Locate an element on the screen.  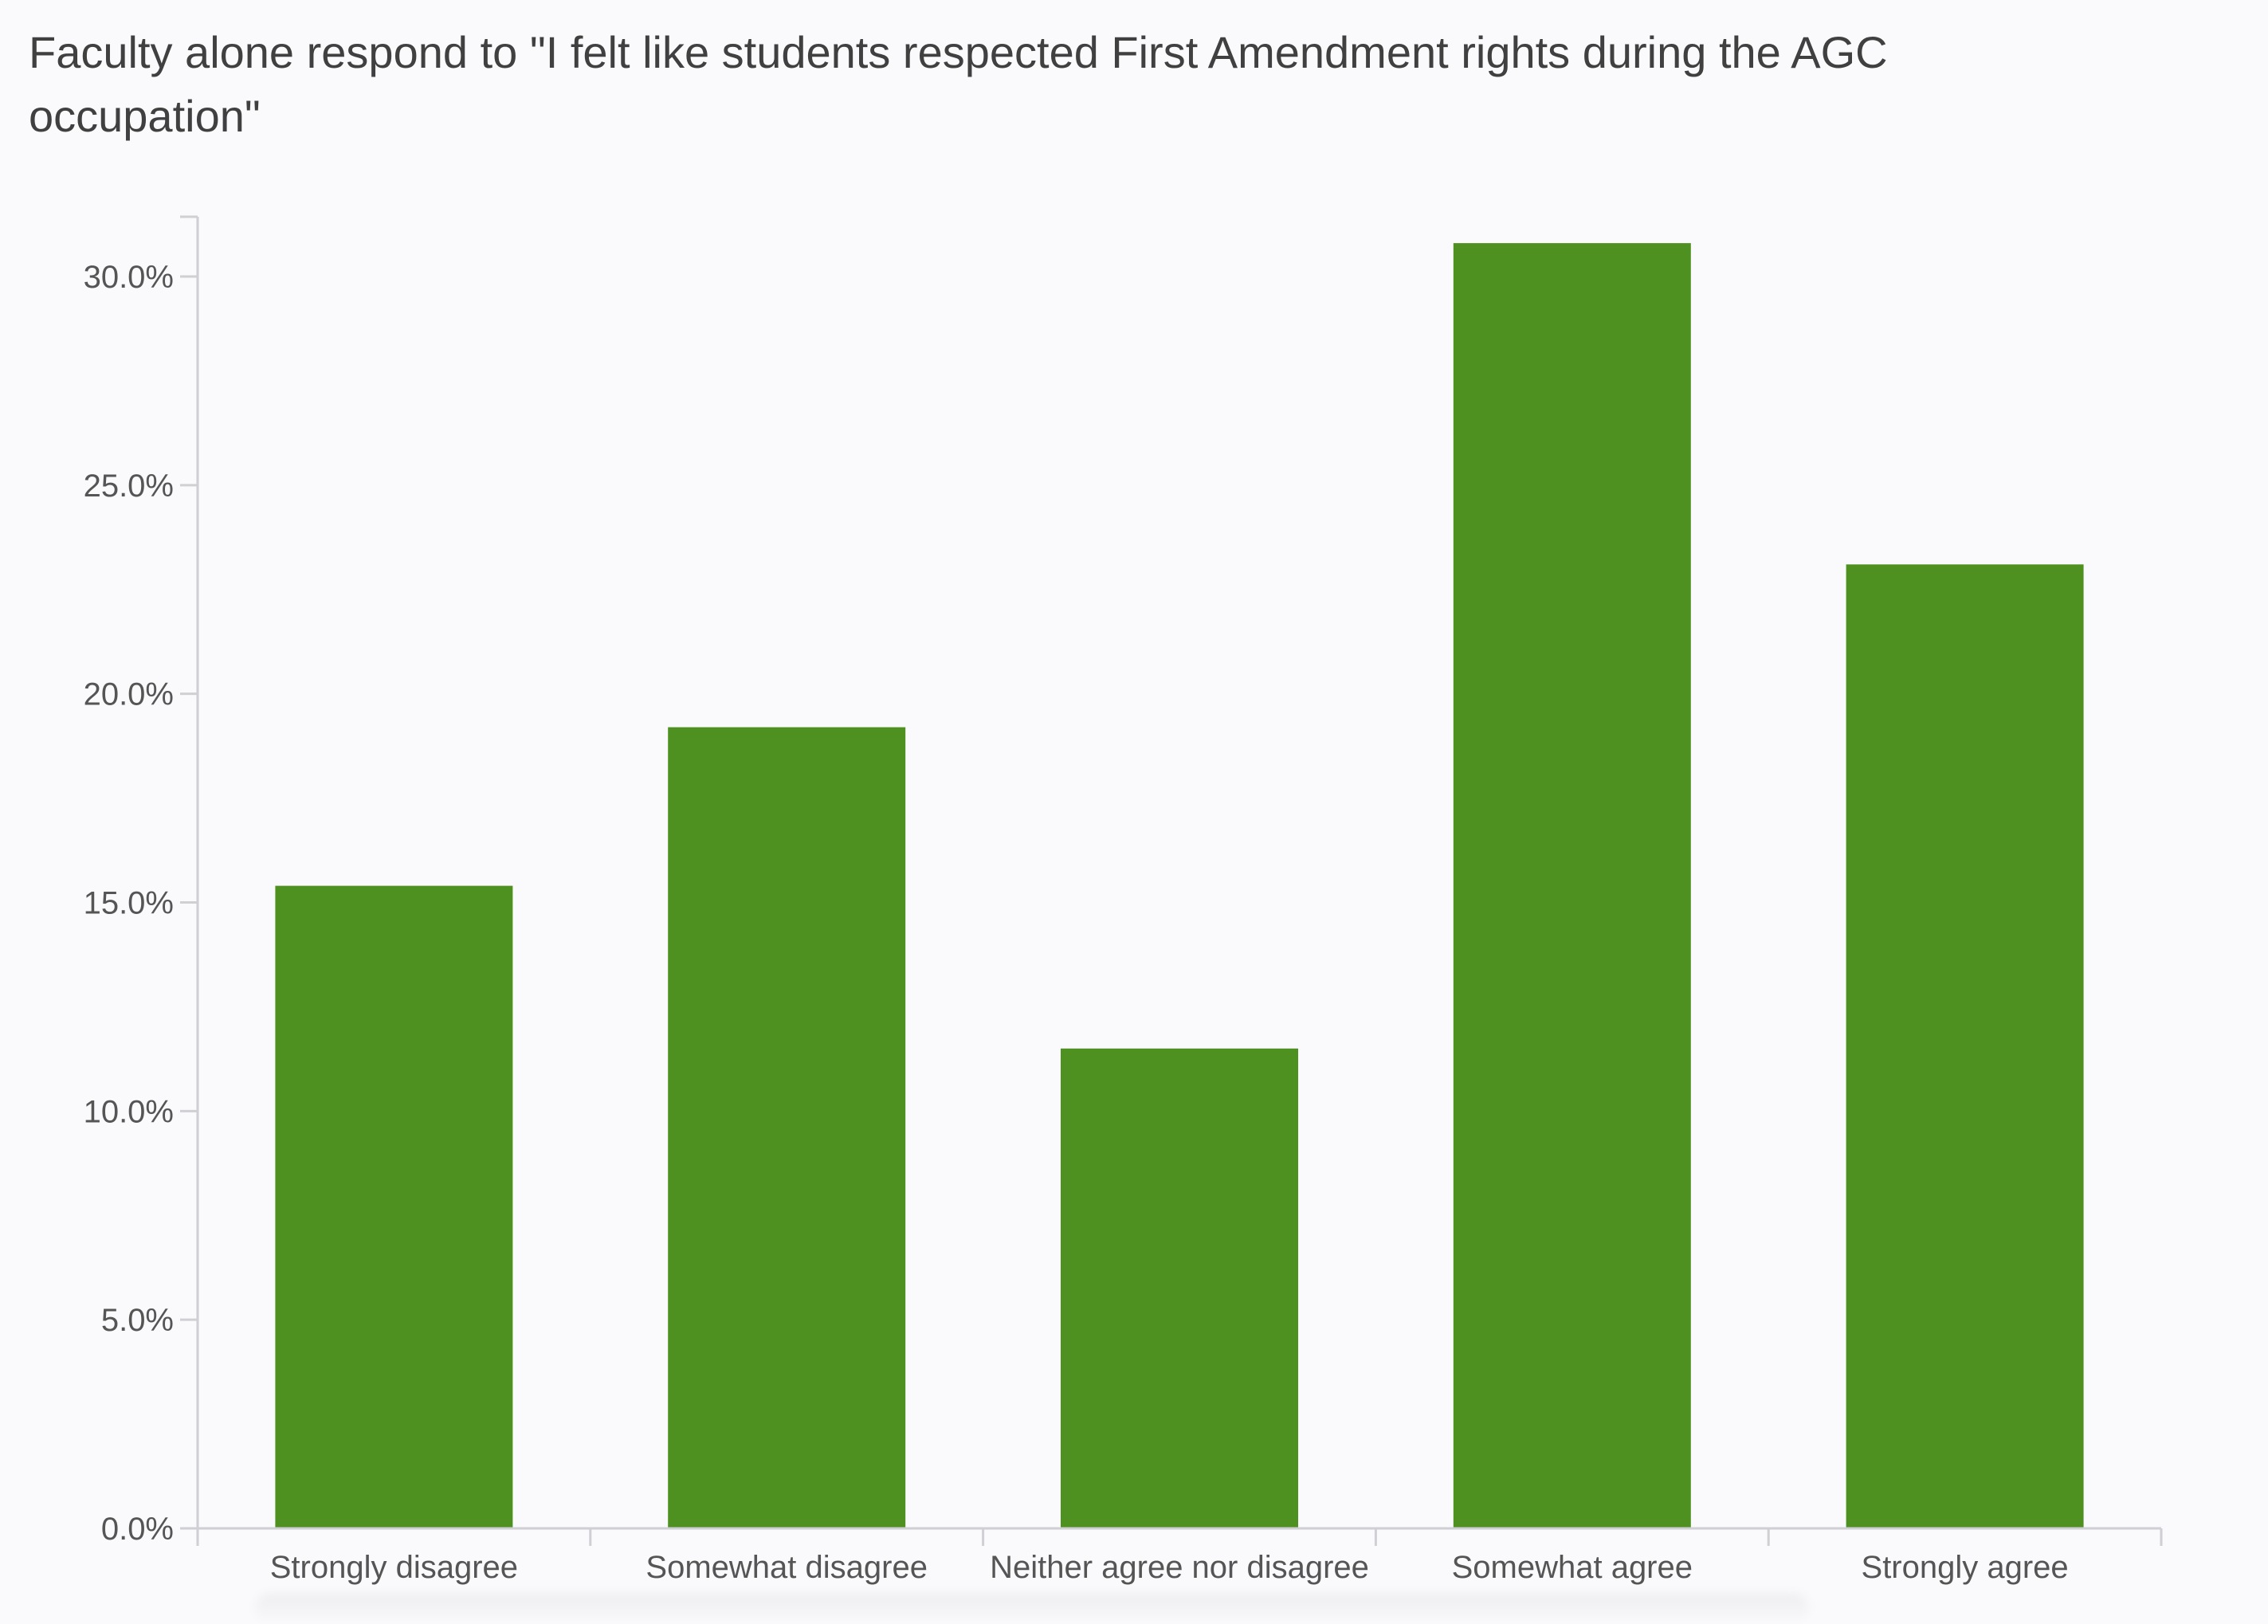
scroll-shadow is located at coordinates (1032, 1609).